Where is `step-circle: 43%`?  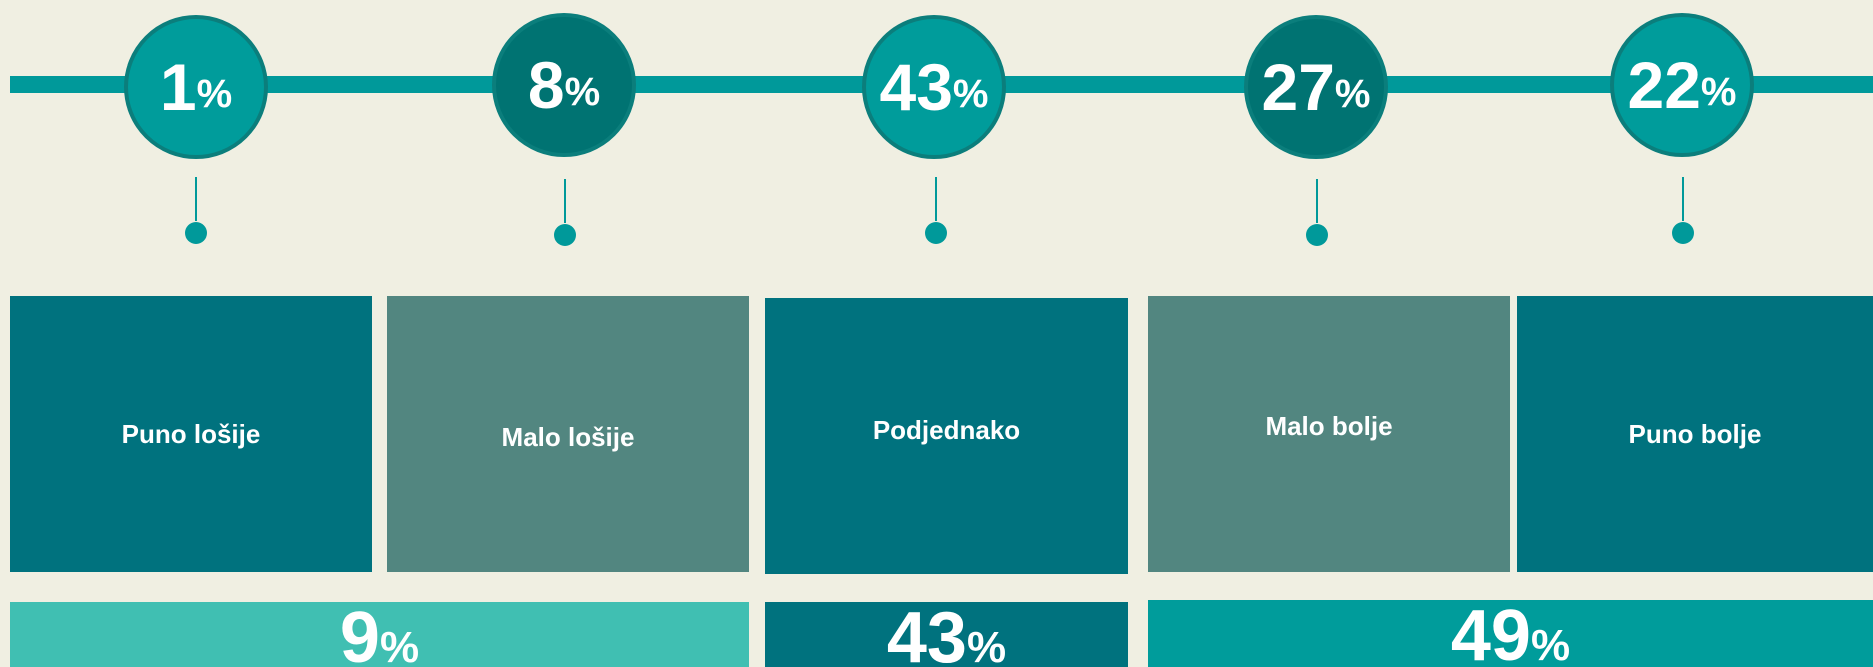 step-circle: 43% is located at coordinates (934, 87).